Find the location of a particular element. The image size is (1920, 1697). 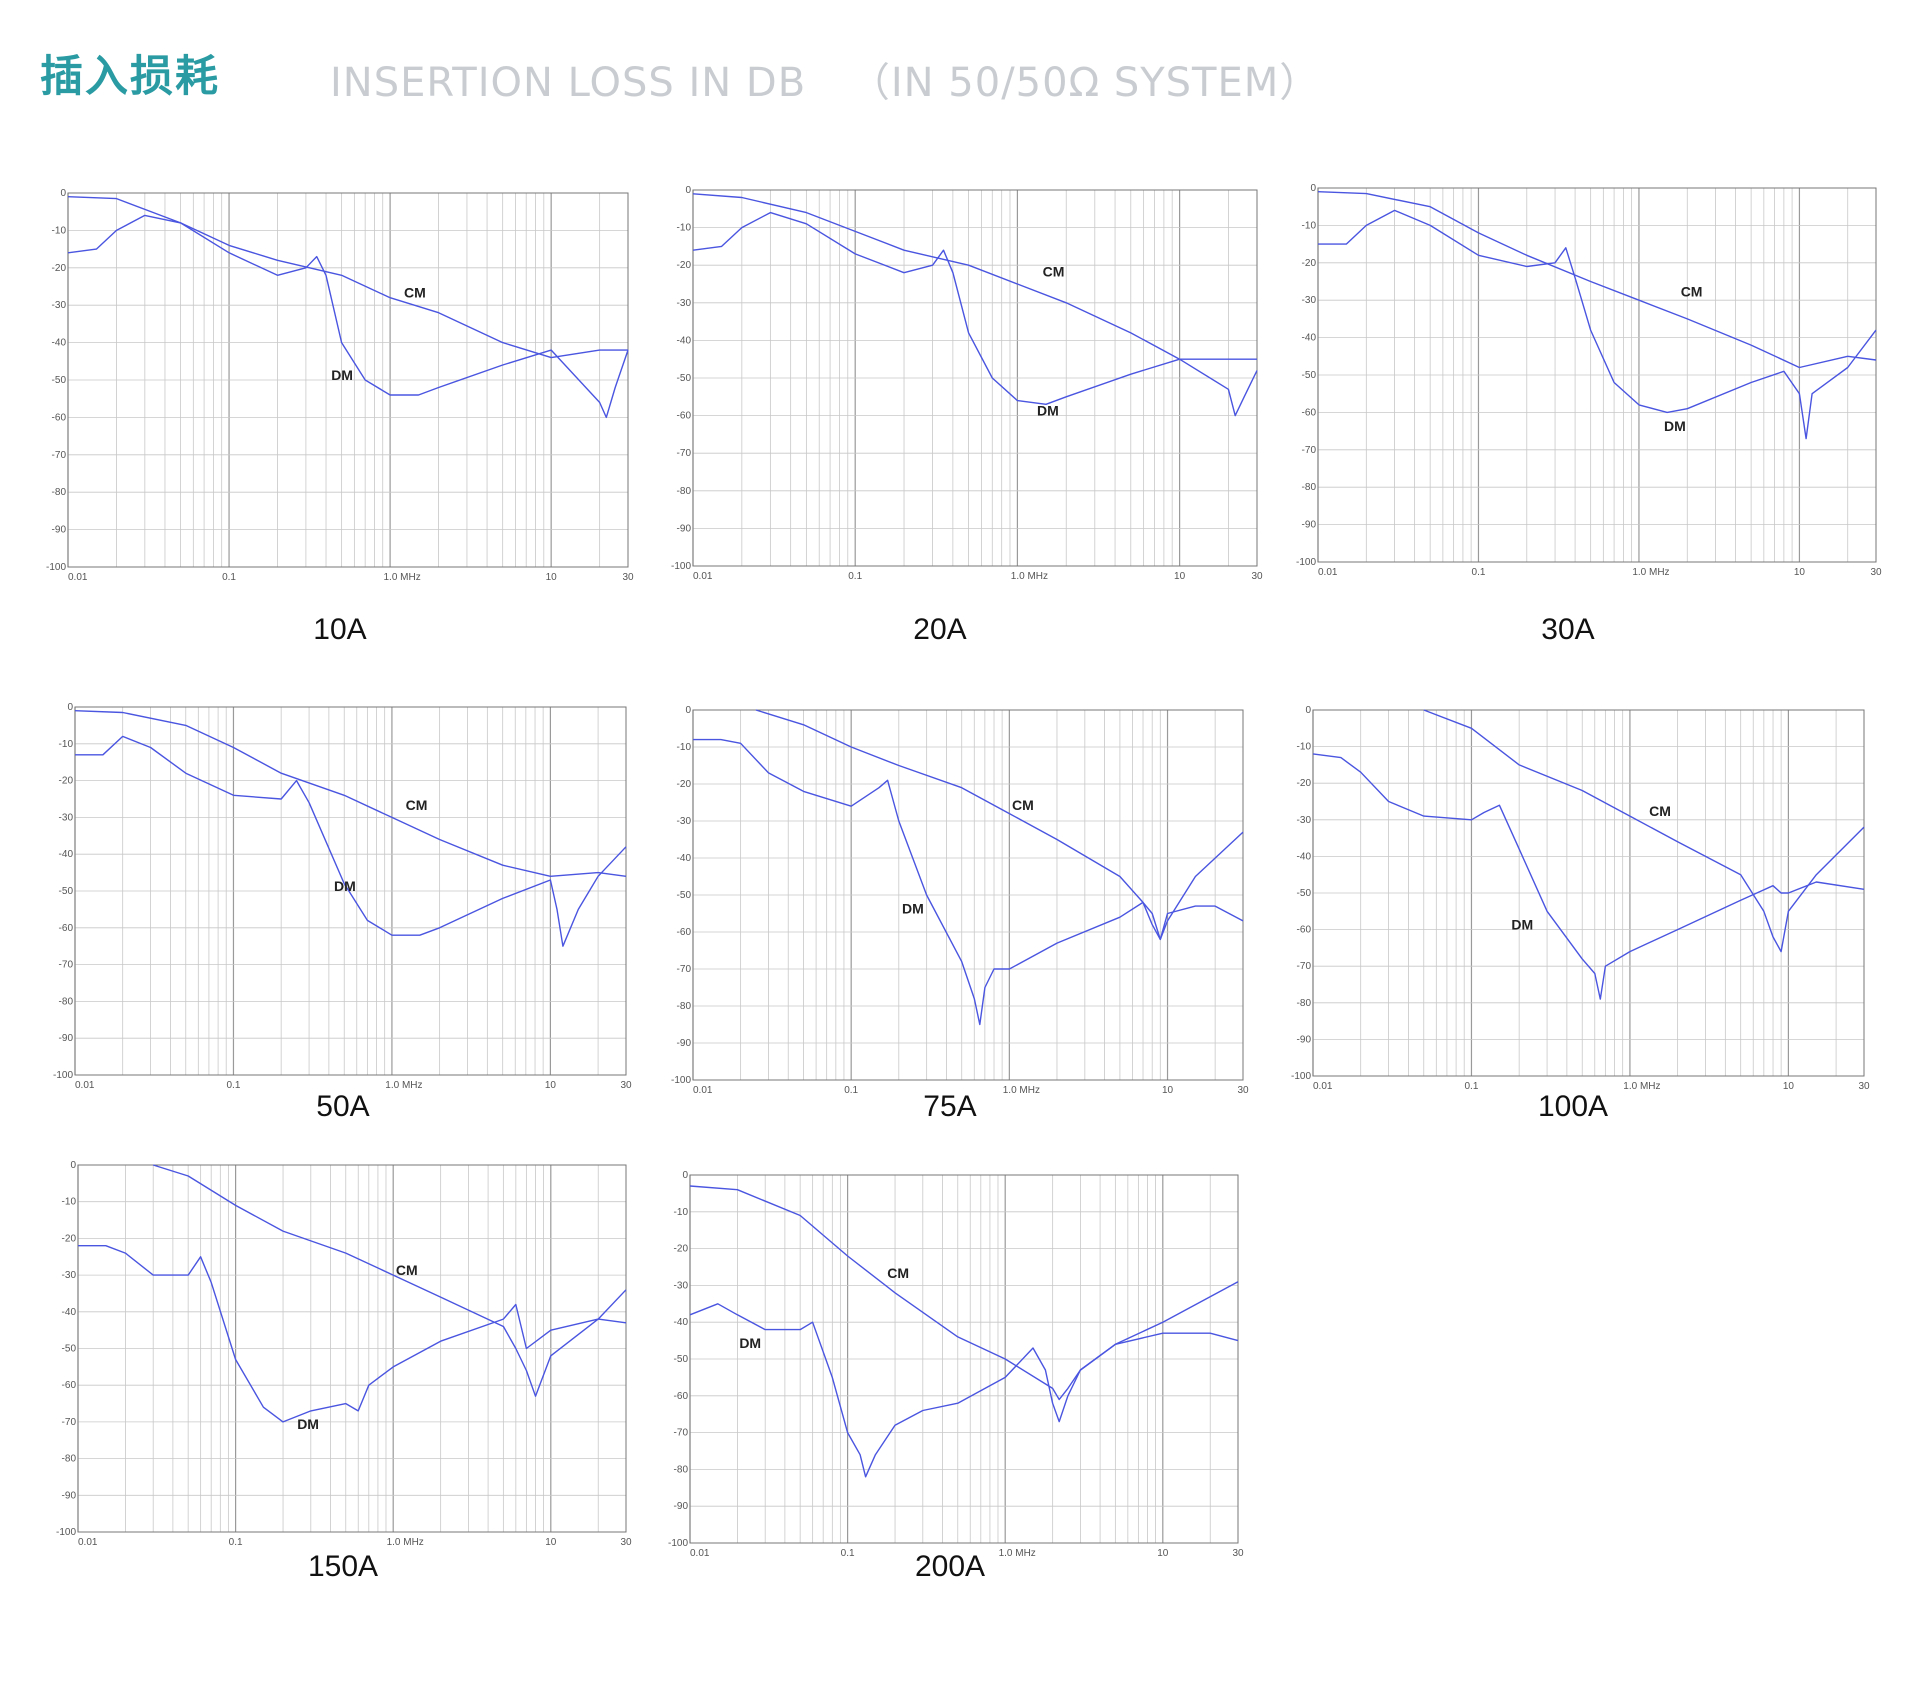

system-note: （IN 50/50Ω SYSTEM） is located at coordinates (1085, 83).